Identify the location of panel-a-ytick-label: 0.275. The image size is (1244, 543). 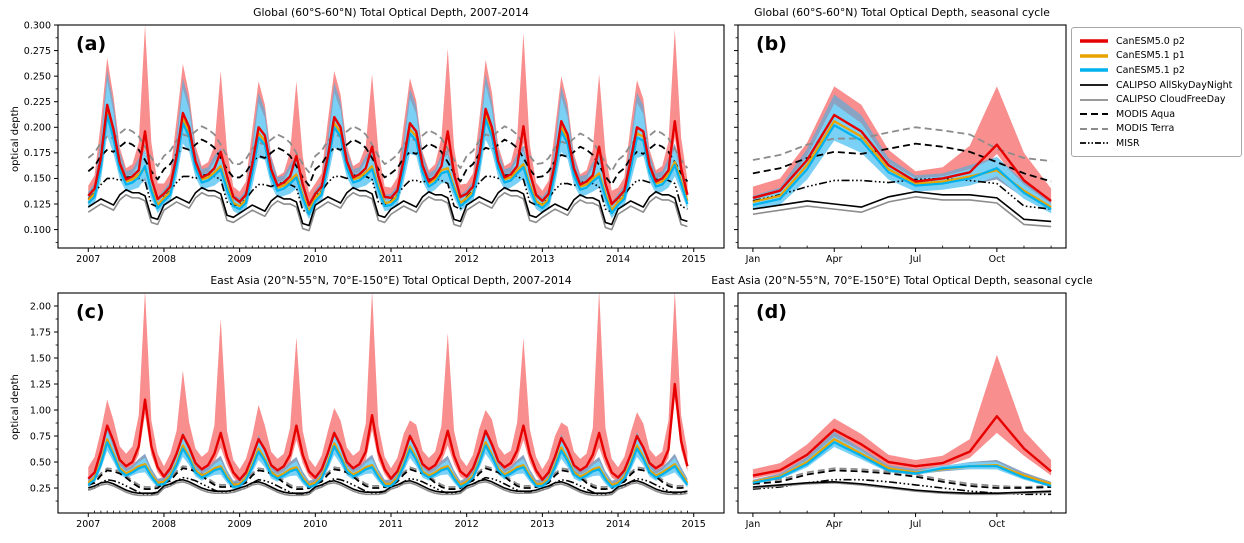
(37, 51).